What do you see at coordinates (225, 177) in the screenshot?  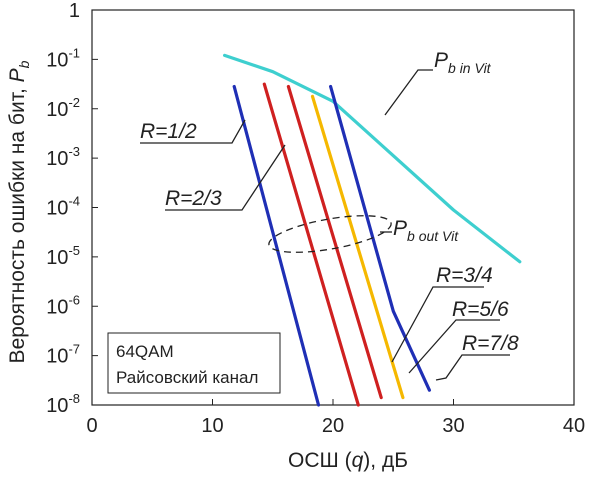 I see `leader-r23` at bounding box center [225, 177].